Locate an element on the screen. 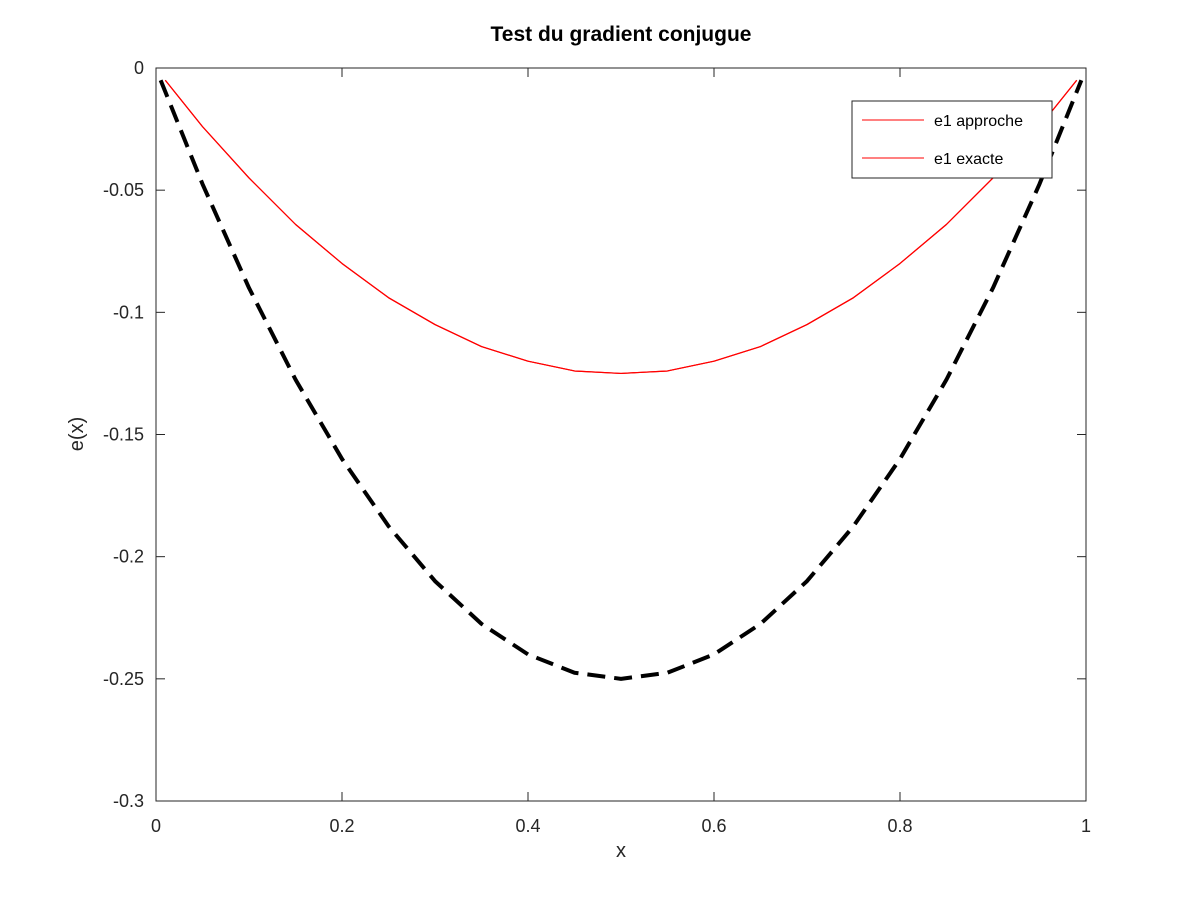 This screenshot has width=1200, height=900. legend: e1 approche e1 exacte is located at coordinates (952, 139).